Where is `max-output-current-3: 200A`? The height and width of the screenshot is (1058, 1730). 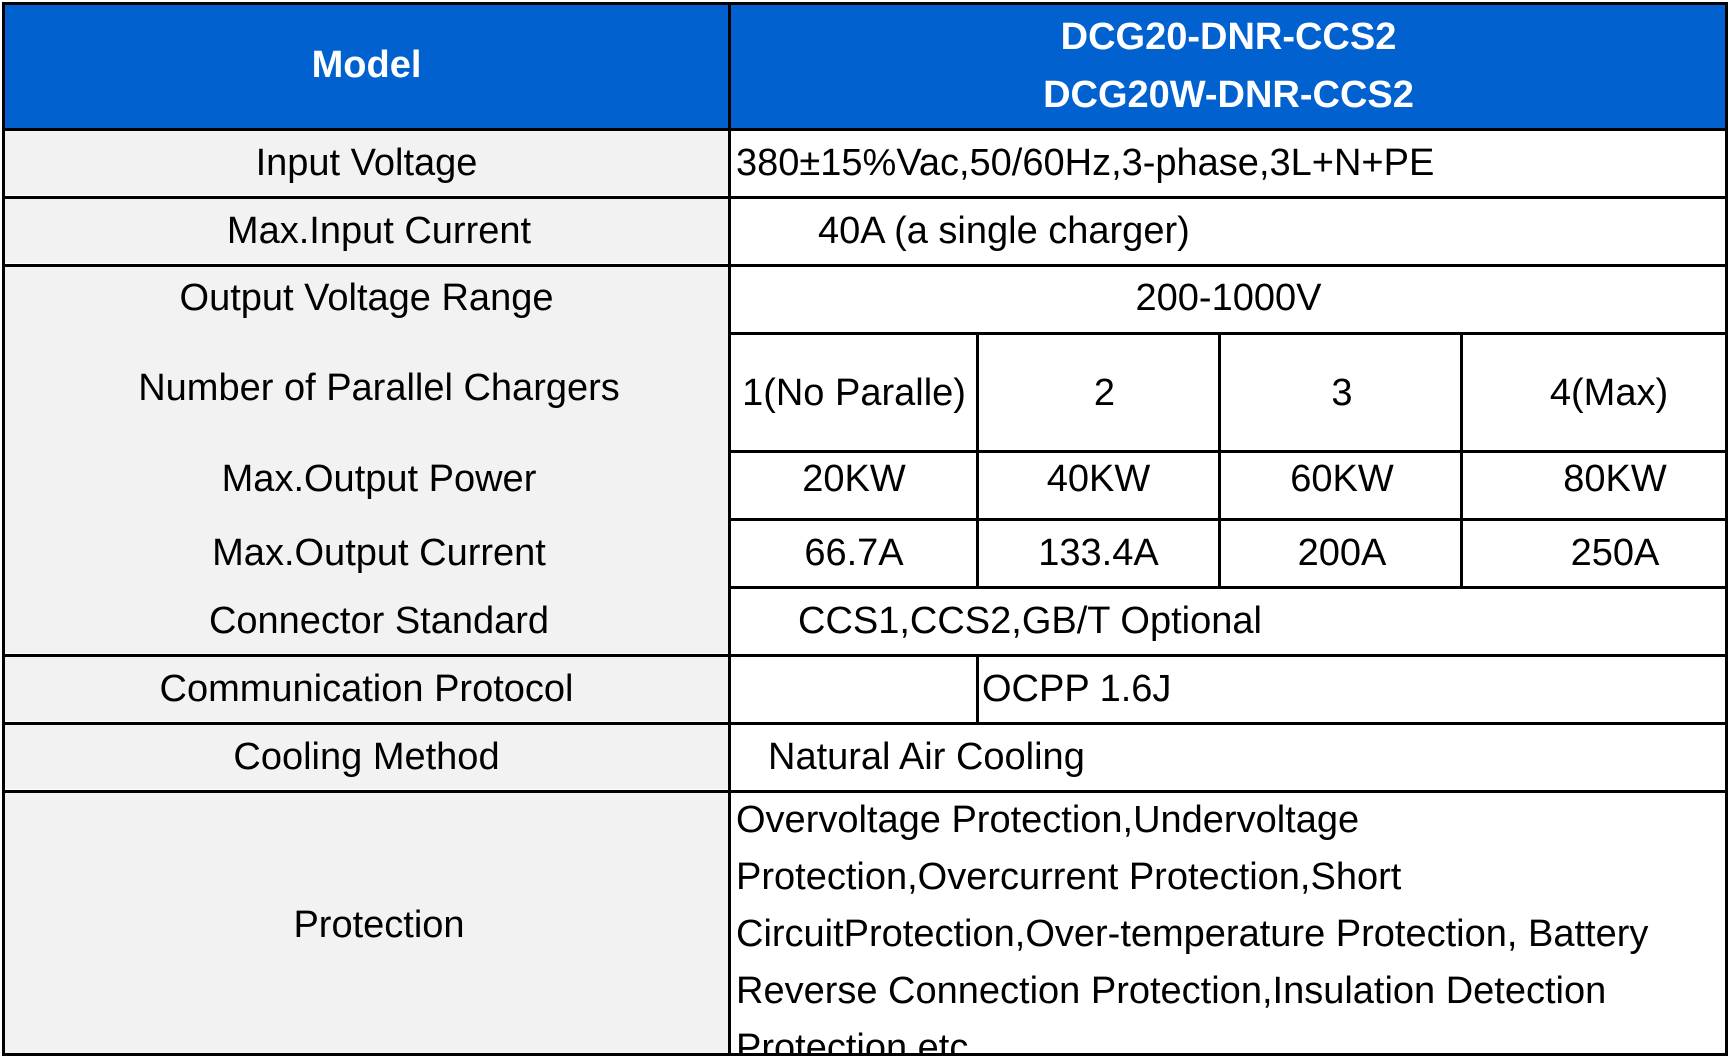 max-output-current-3: 200A is located at coordinates (1342, 553).